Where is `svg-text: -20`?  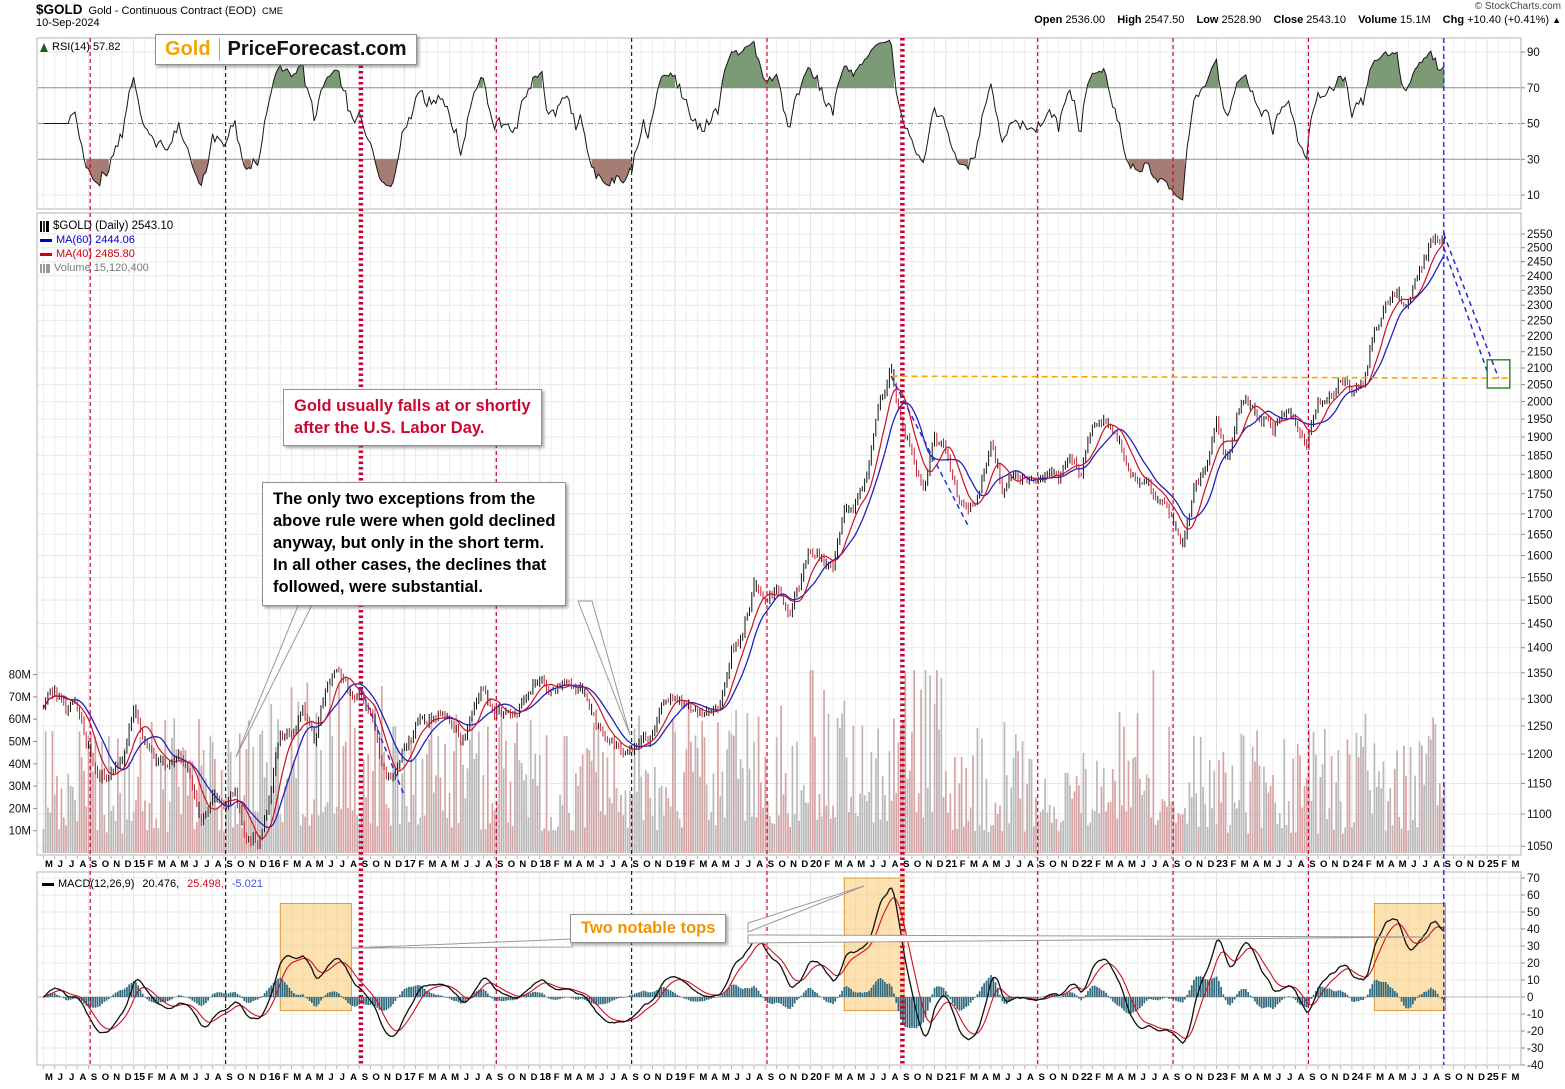 svg-text: -20 is located at coordinates (1535, 1032).